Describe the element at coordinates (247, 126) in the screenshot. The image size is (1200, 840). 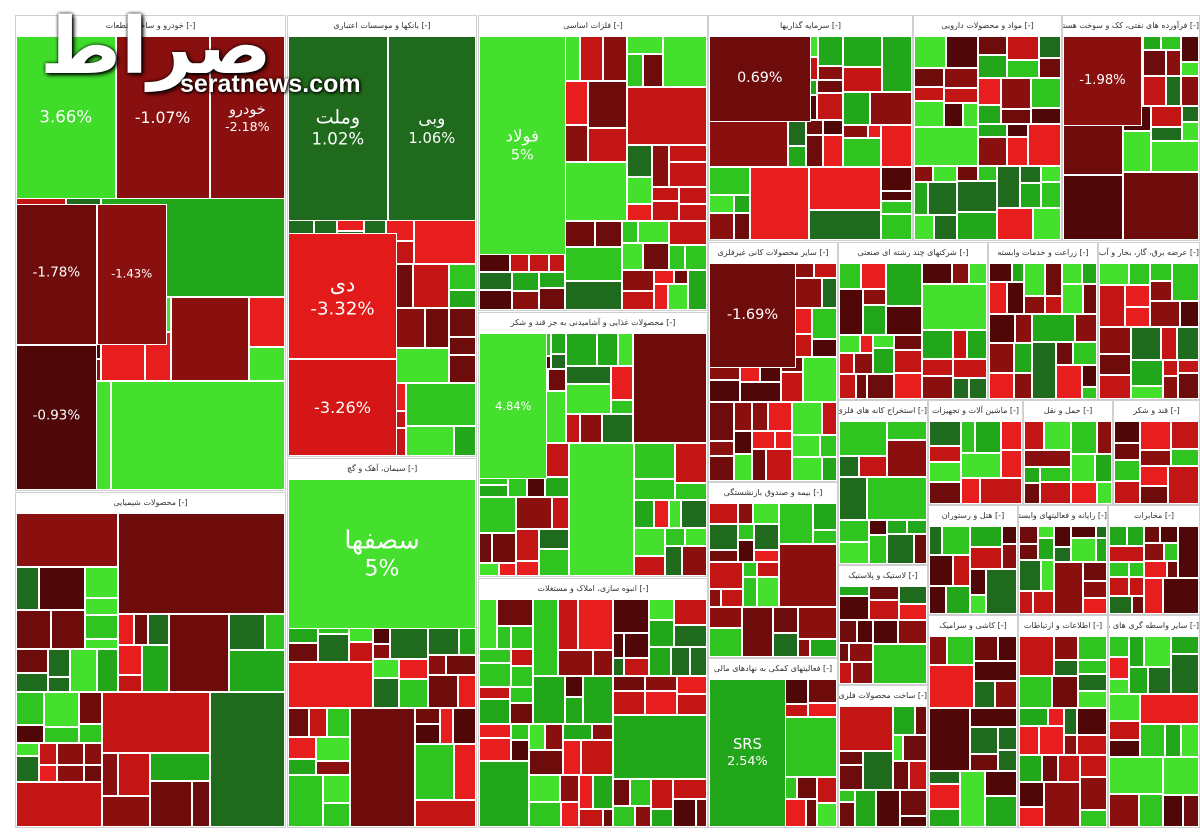
I see `stock-change: -2.18%` at that location.